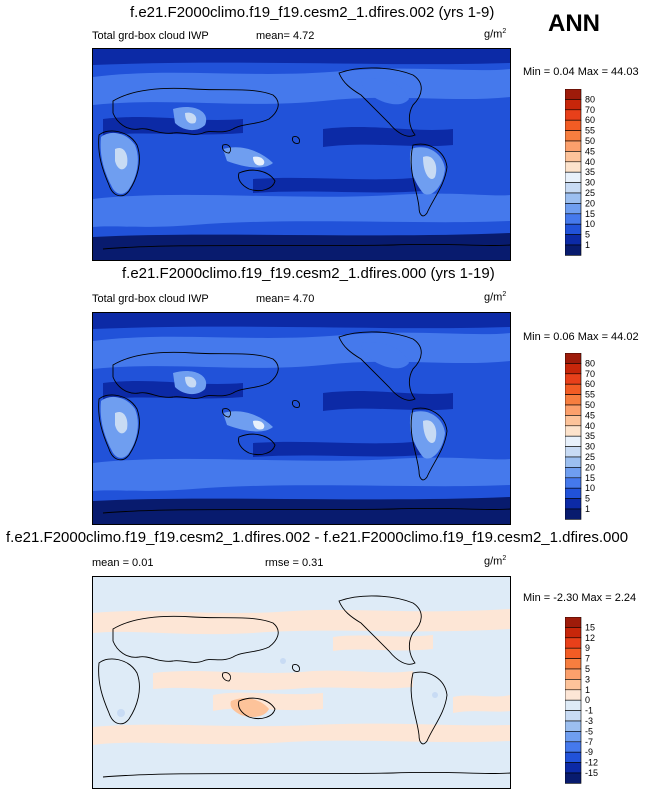 Image resolution: width=645 pixels, height=791 pixels. I want to click on panel-1-variable-label: Total grd-box cloud IWP, so click(150, 36).